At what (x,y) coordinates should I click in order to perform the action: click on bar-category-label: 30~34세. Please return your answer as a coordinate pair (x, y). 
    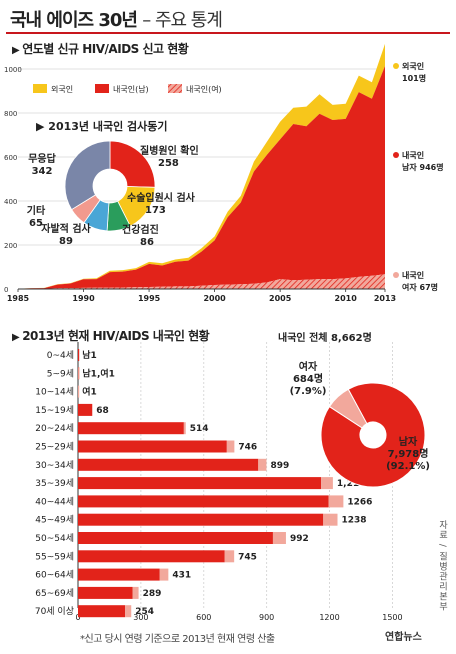
    Looking at the image, I should click on (54, 465).